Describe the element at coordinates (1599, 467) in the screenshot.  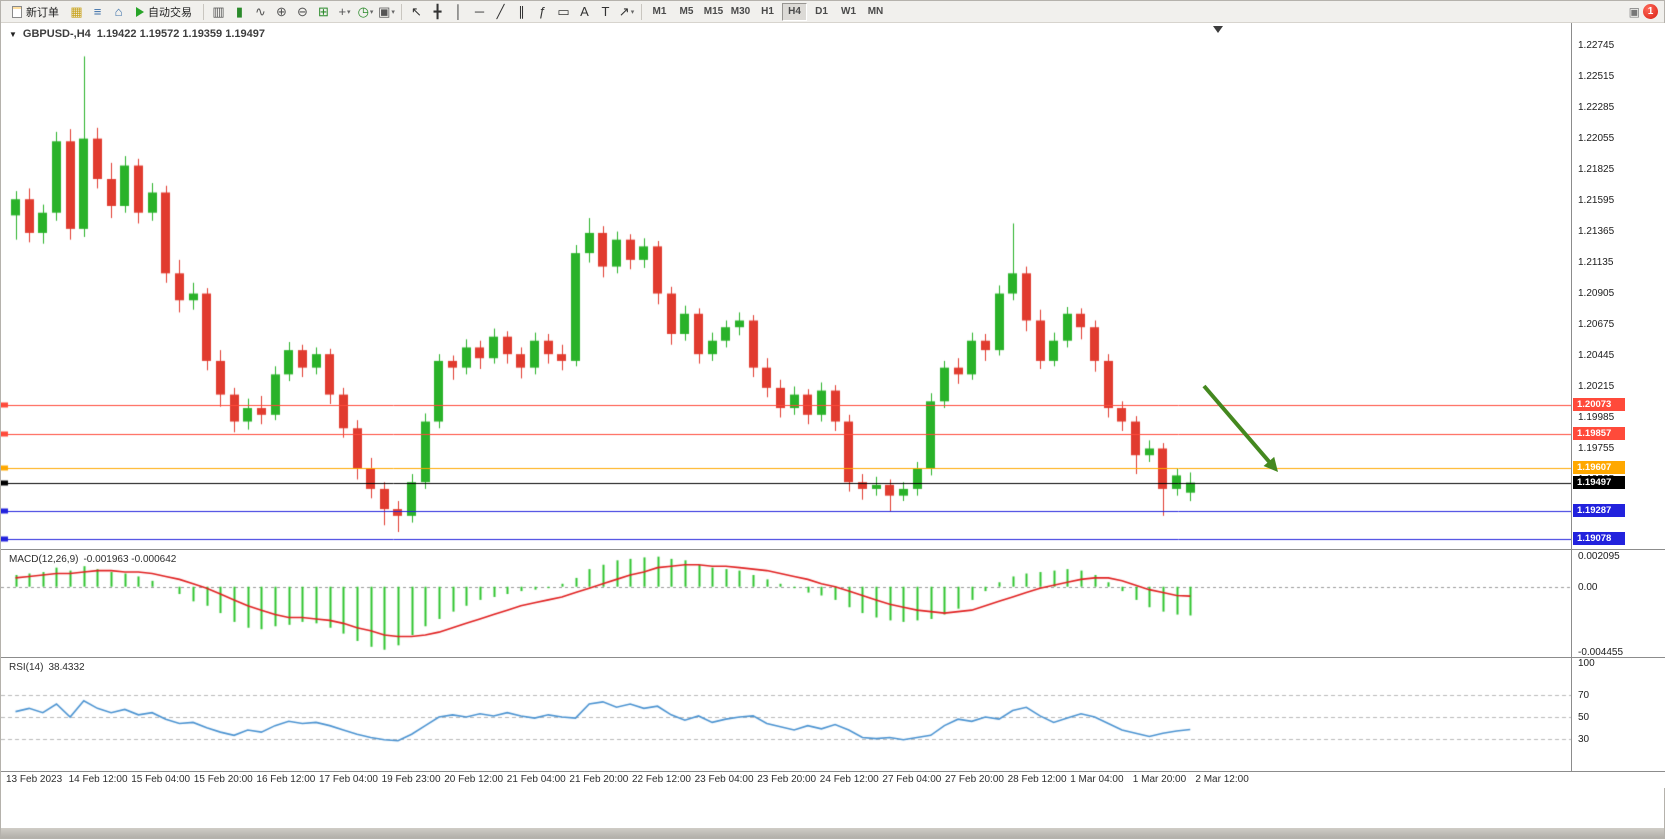
I see `price-tag: 1.19607` at that location.